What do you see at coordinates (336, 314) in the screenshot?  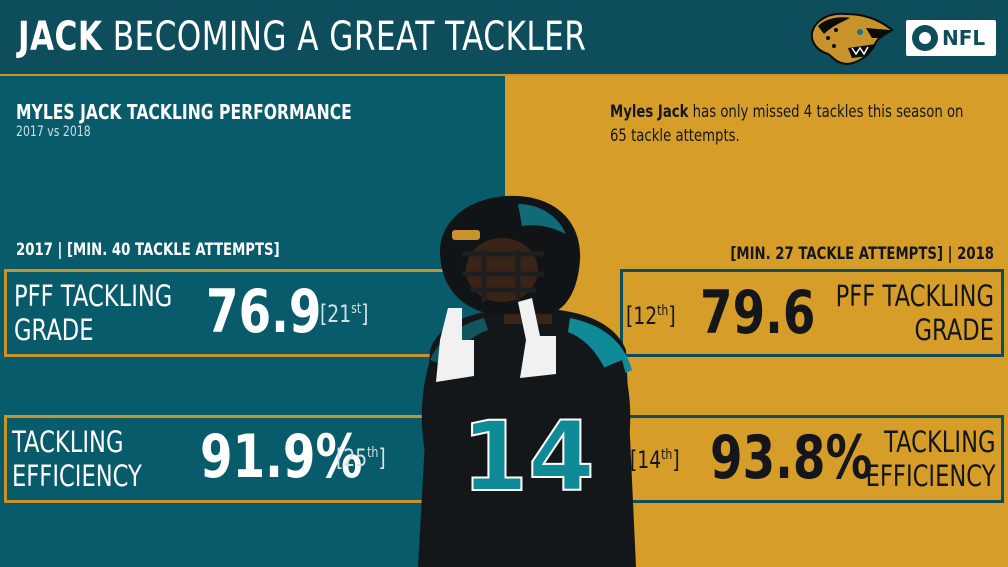 I see `grade-rank-open: [21` at bounding box center [336, 314].